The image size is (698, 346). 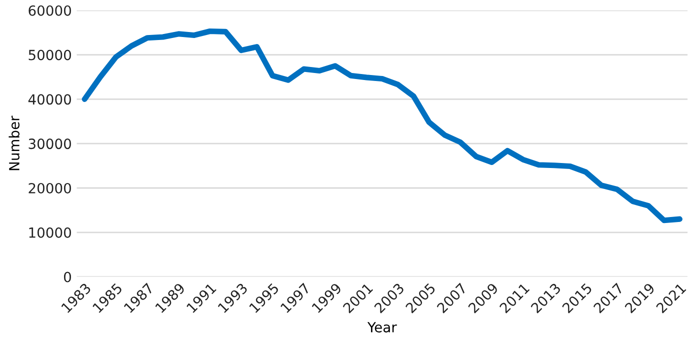 I want to click on y-tick-label: 20000, so click(x=49, y=188).